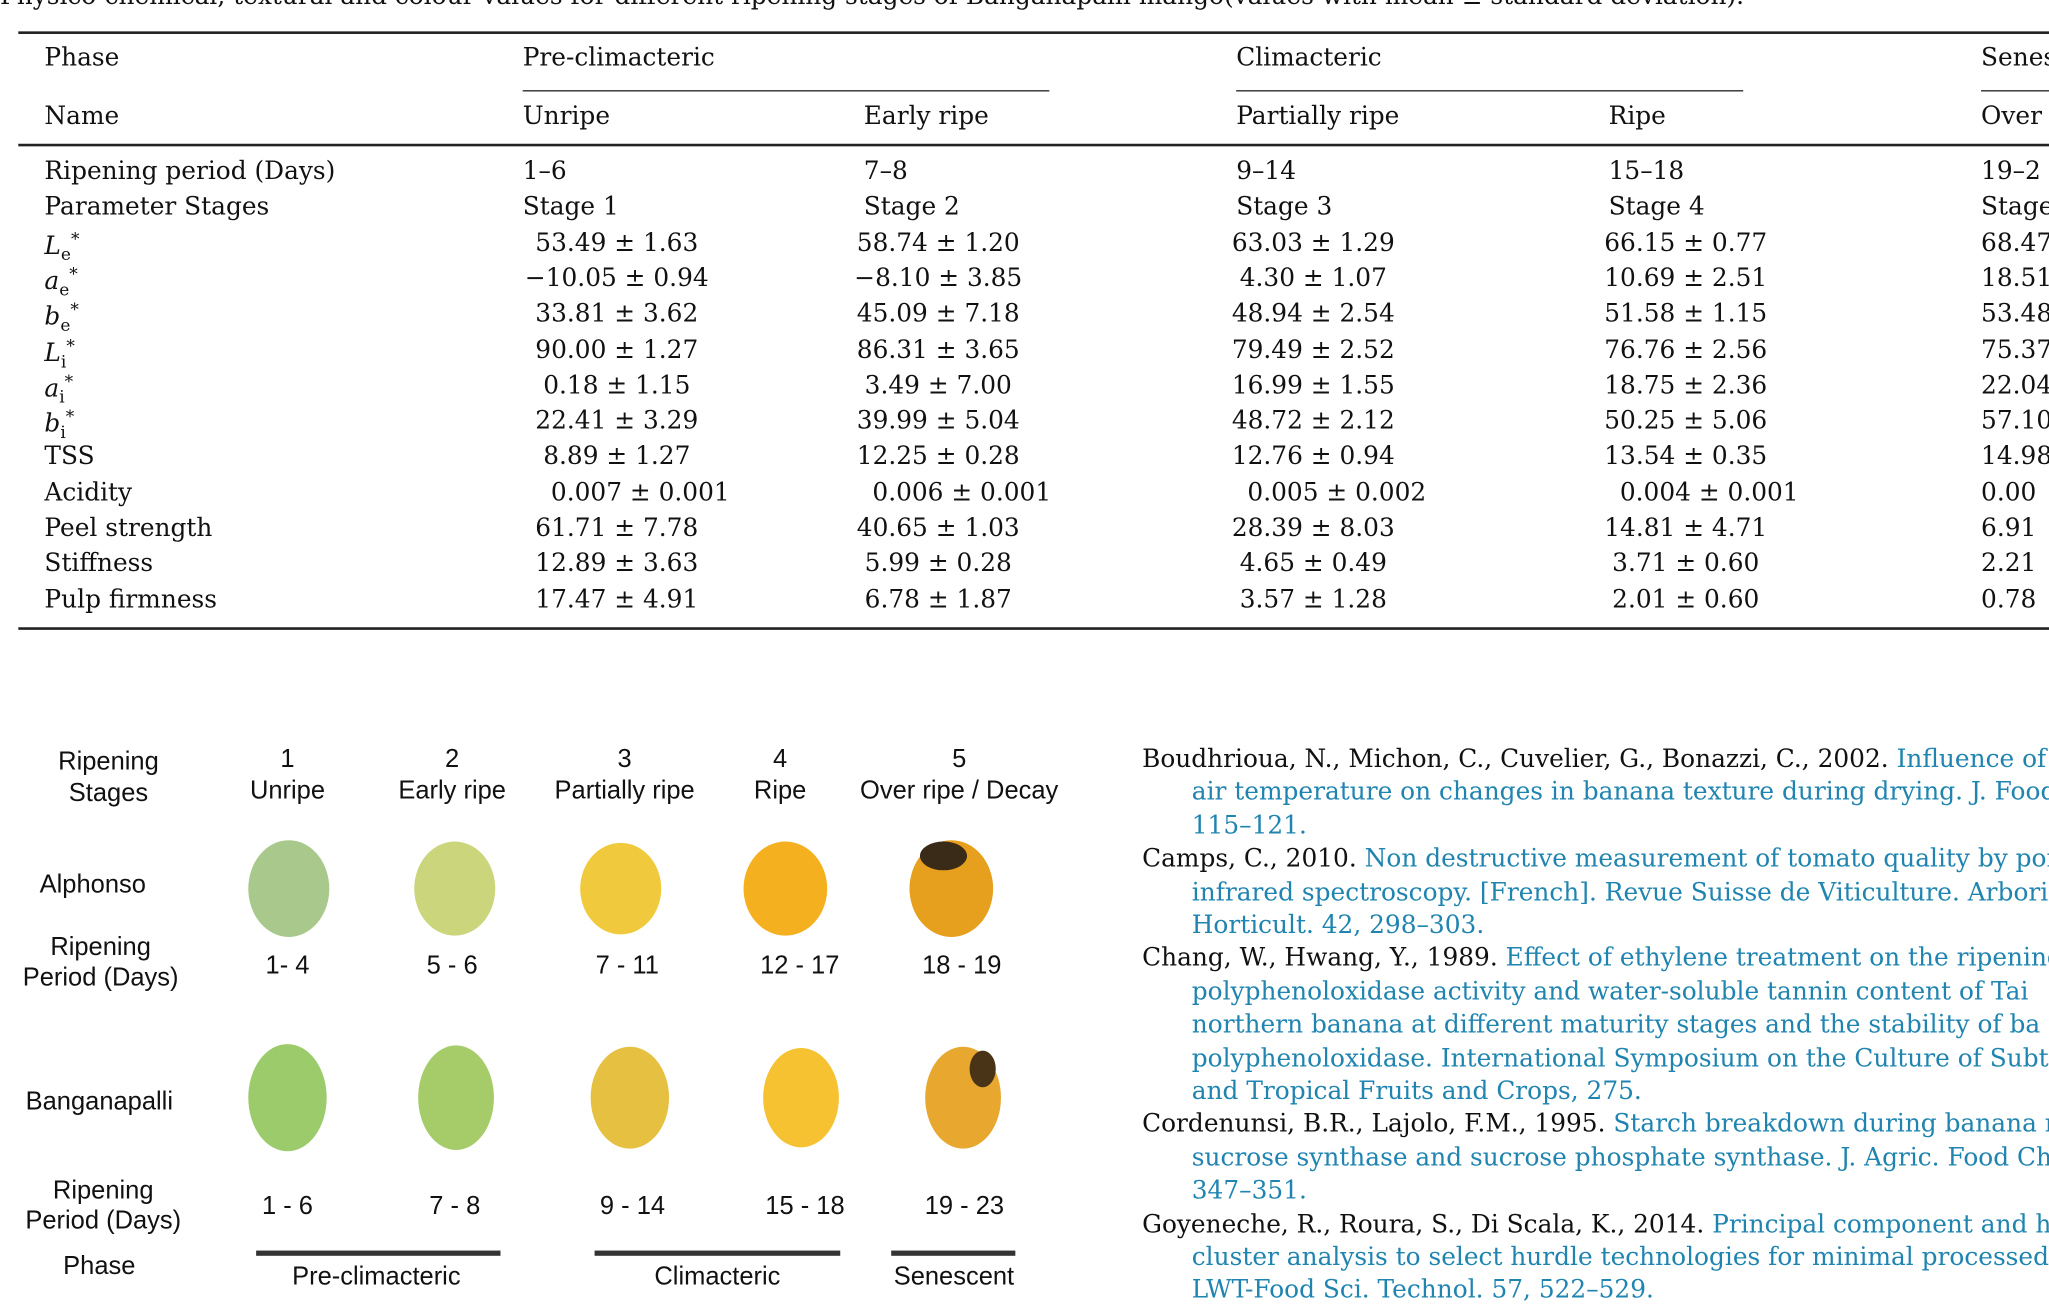 This screenshot has width=2049, height=1313. I want to click on banganapalli-mangoes, so click(624, 1098).